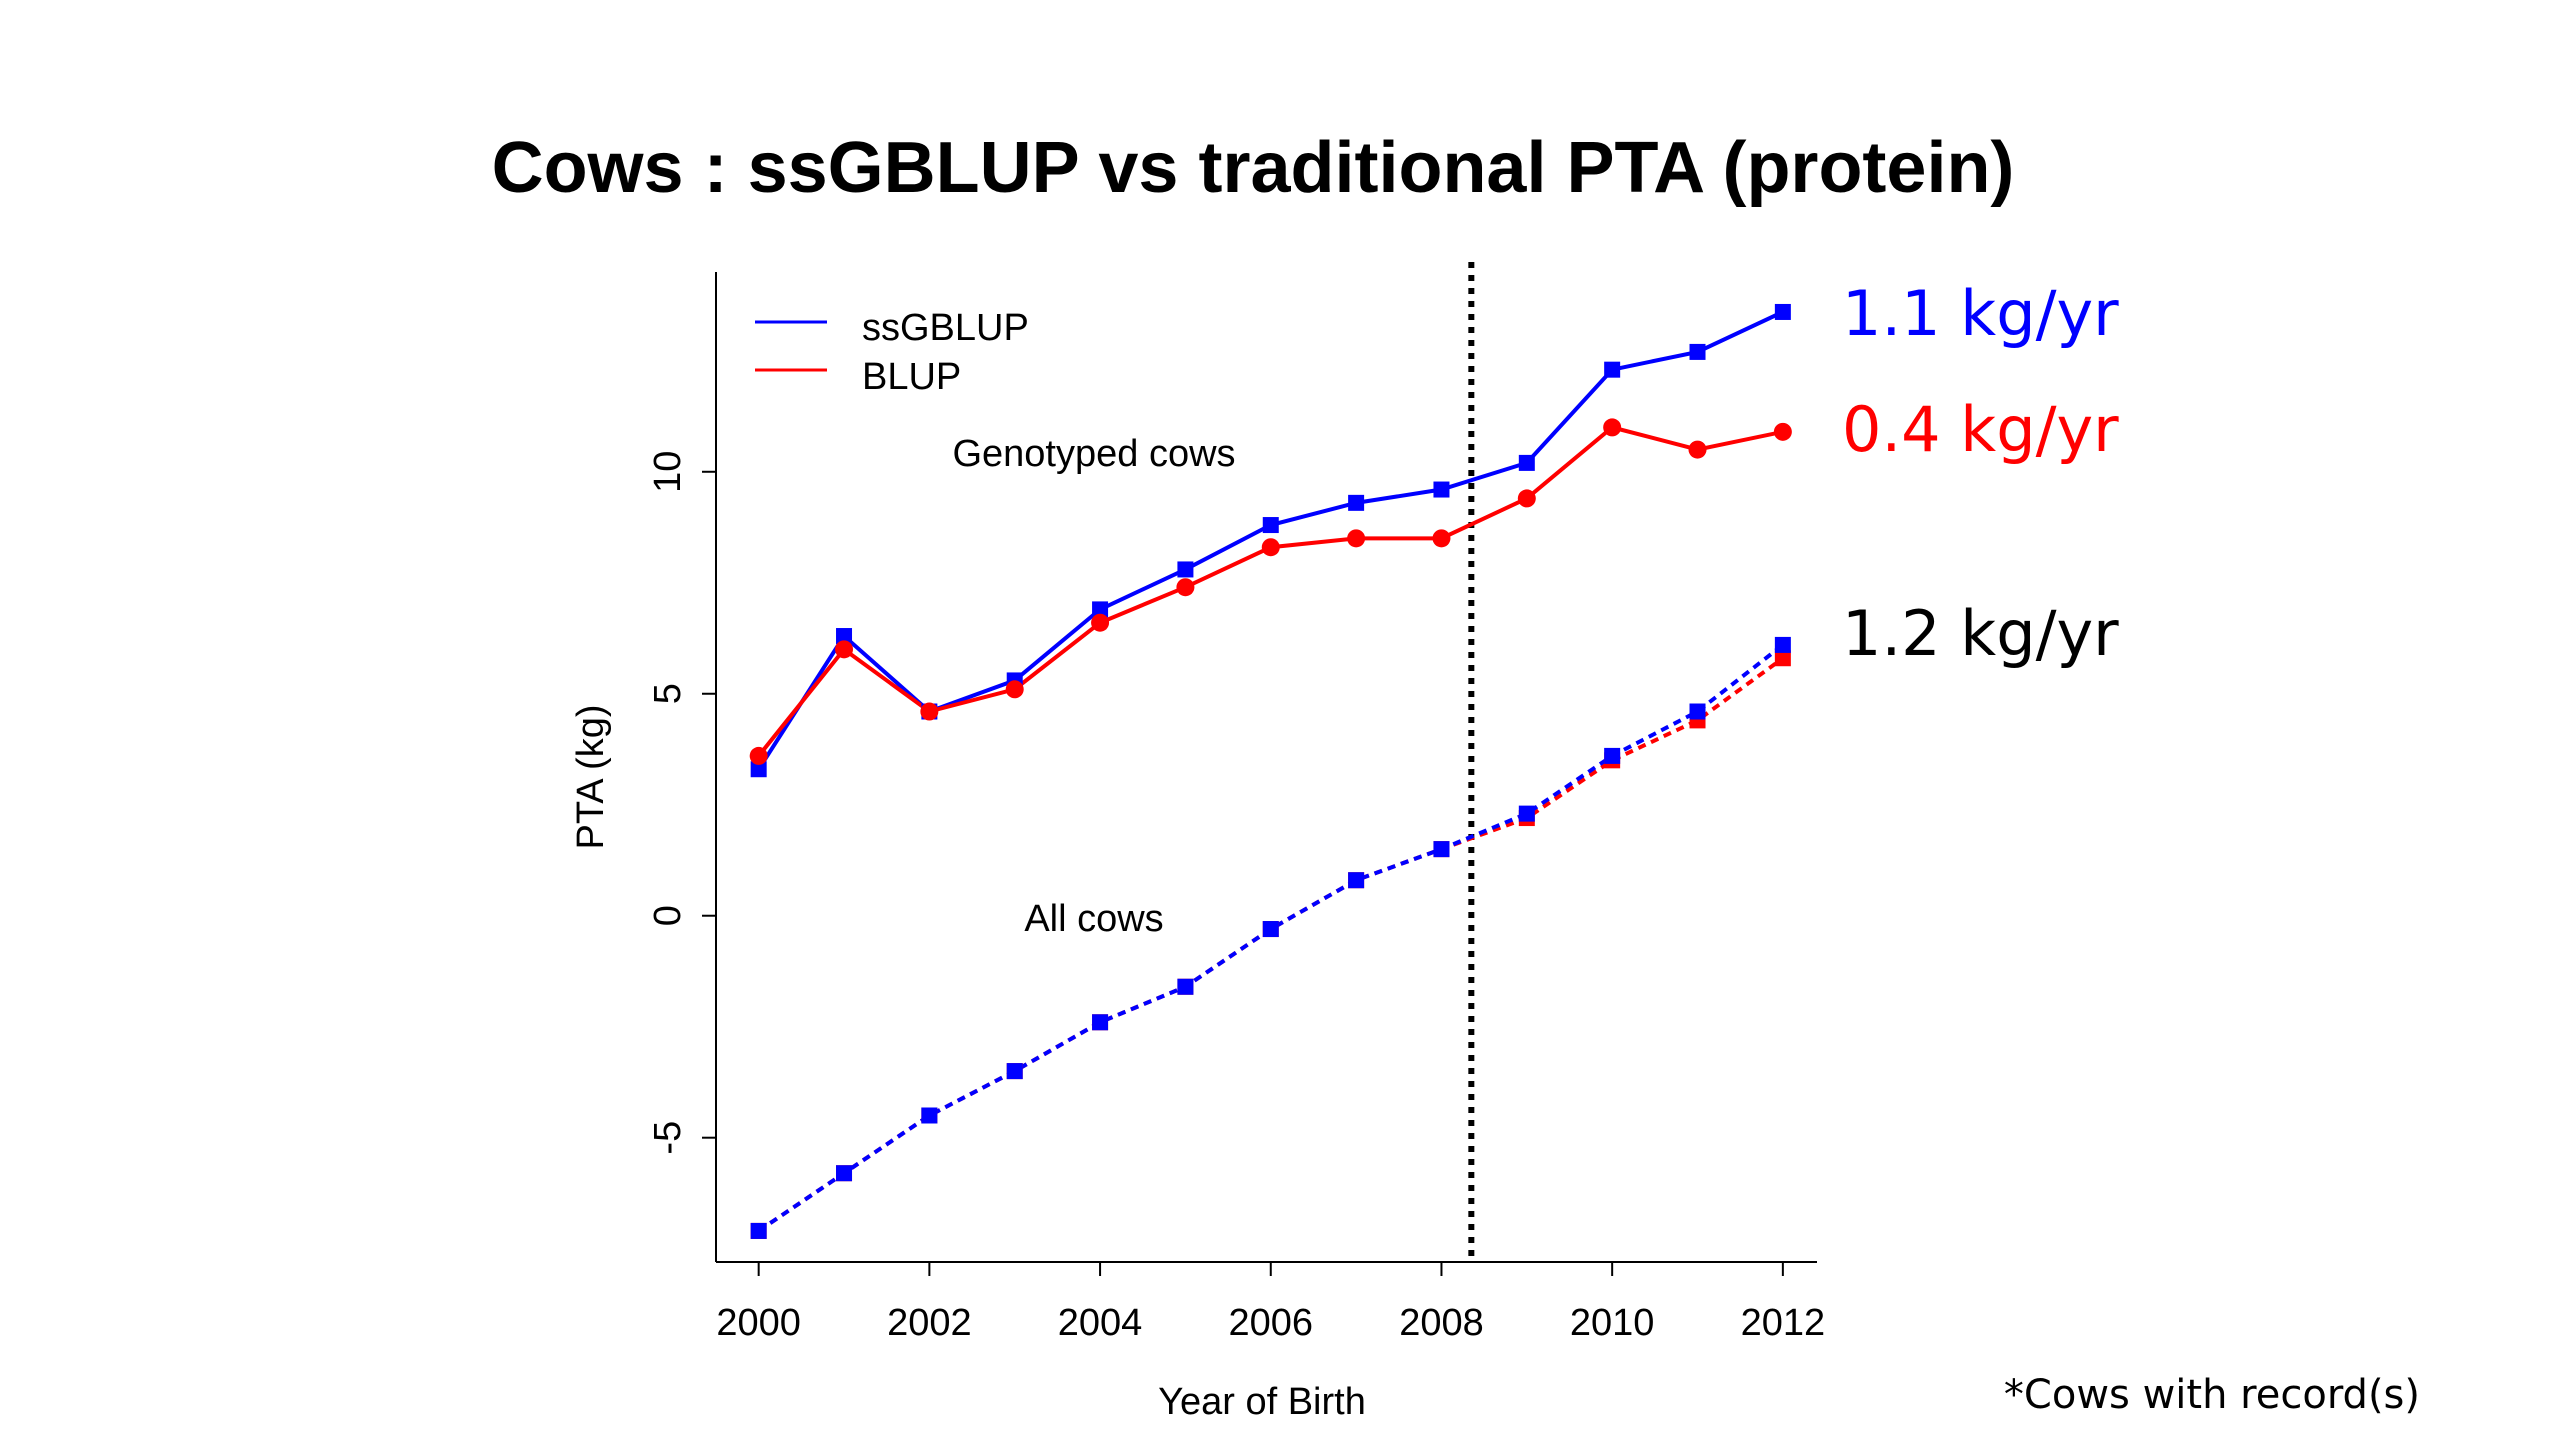  I want to click on y-tick-label-0: 0, so click(668, 915).